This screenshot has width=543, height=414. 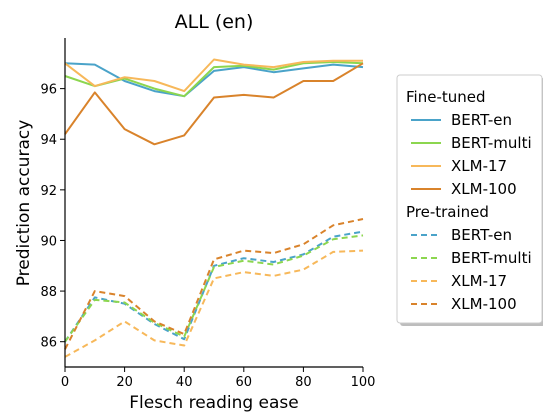 I want to click on legend-group-heading: Pre-trained, so click(x=447, y=212).